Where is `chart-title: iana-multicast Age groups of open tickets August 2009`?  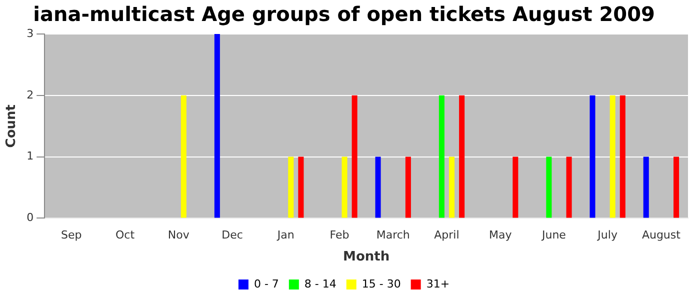 chart-title: iana-multicast Age groups of open tickets August 2009 is located at coordinates (344, 14).